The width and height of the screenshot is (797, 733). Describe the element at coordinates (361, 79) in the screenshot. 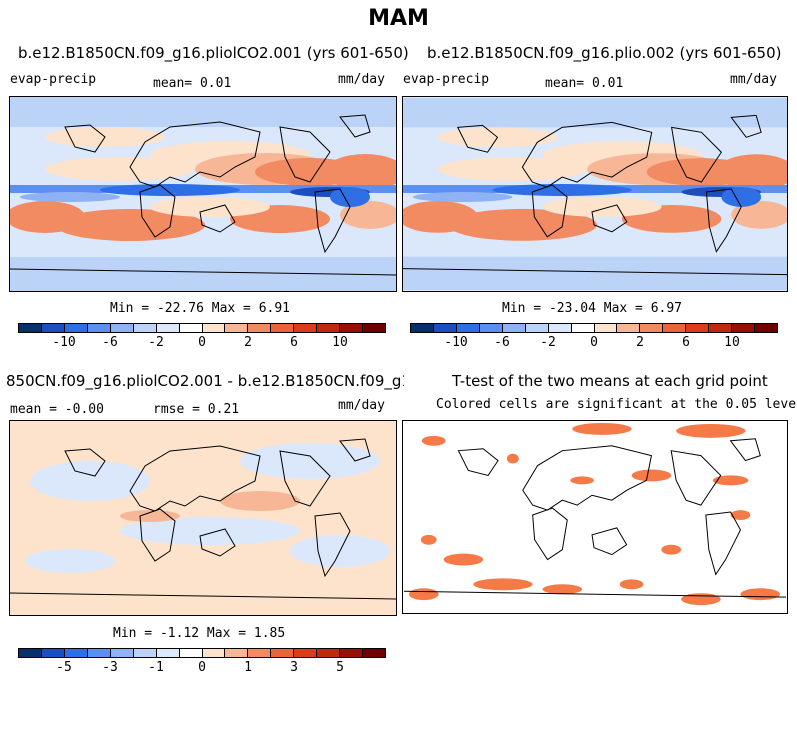

I see `panel1-units: mm/day` at that location.